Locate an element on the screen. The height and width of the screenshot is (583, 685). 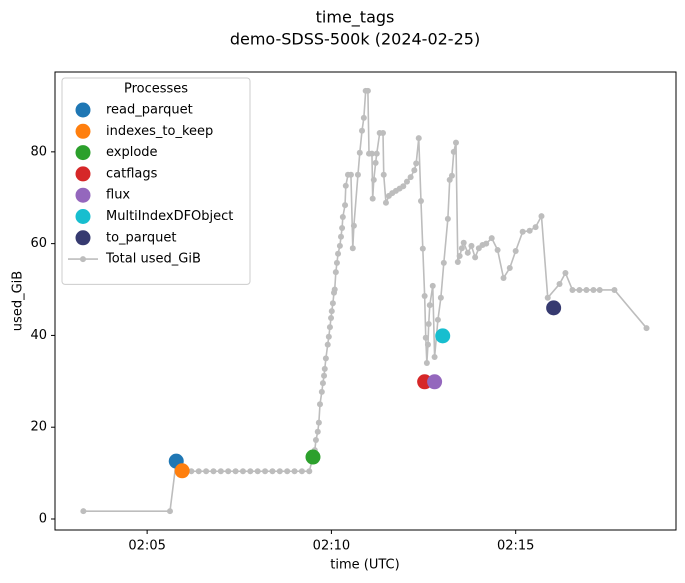
x-tick-label: 02:15 is located at coordinates (515, 546).